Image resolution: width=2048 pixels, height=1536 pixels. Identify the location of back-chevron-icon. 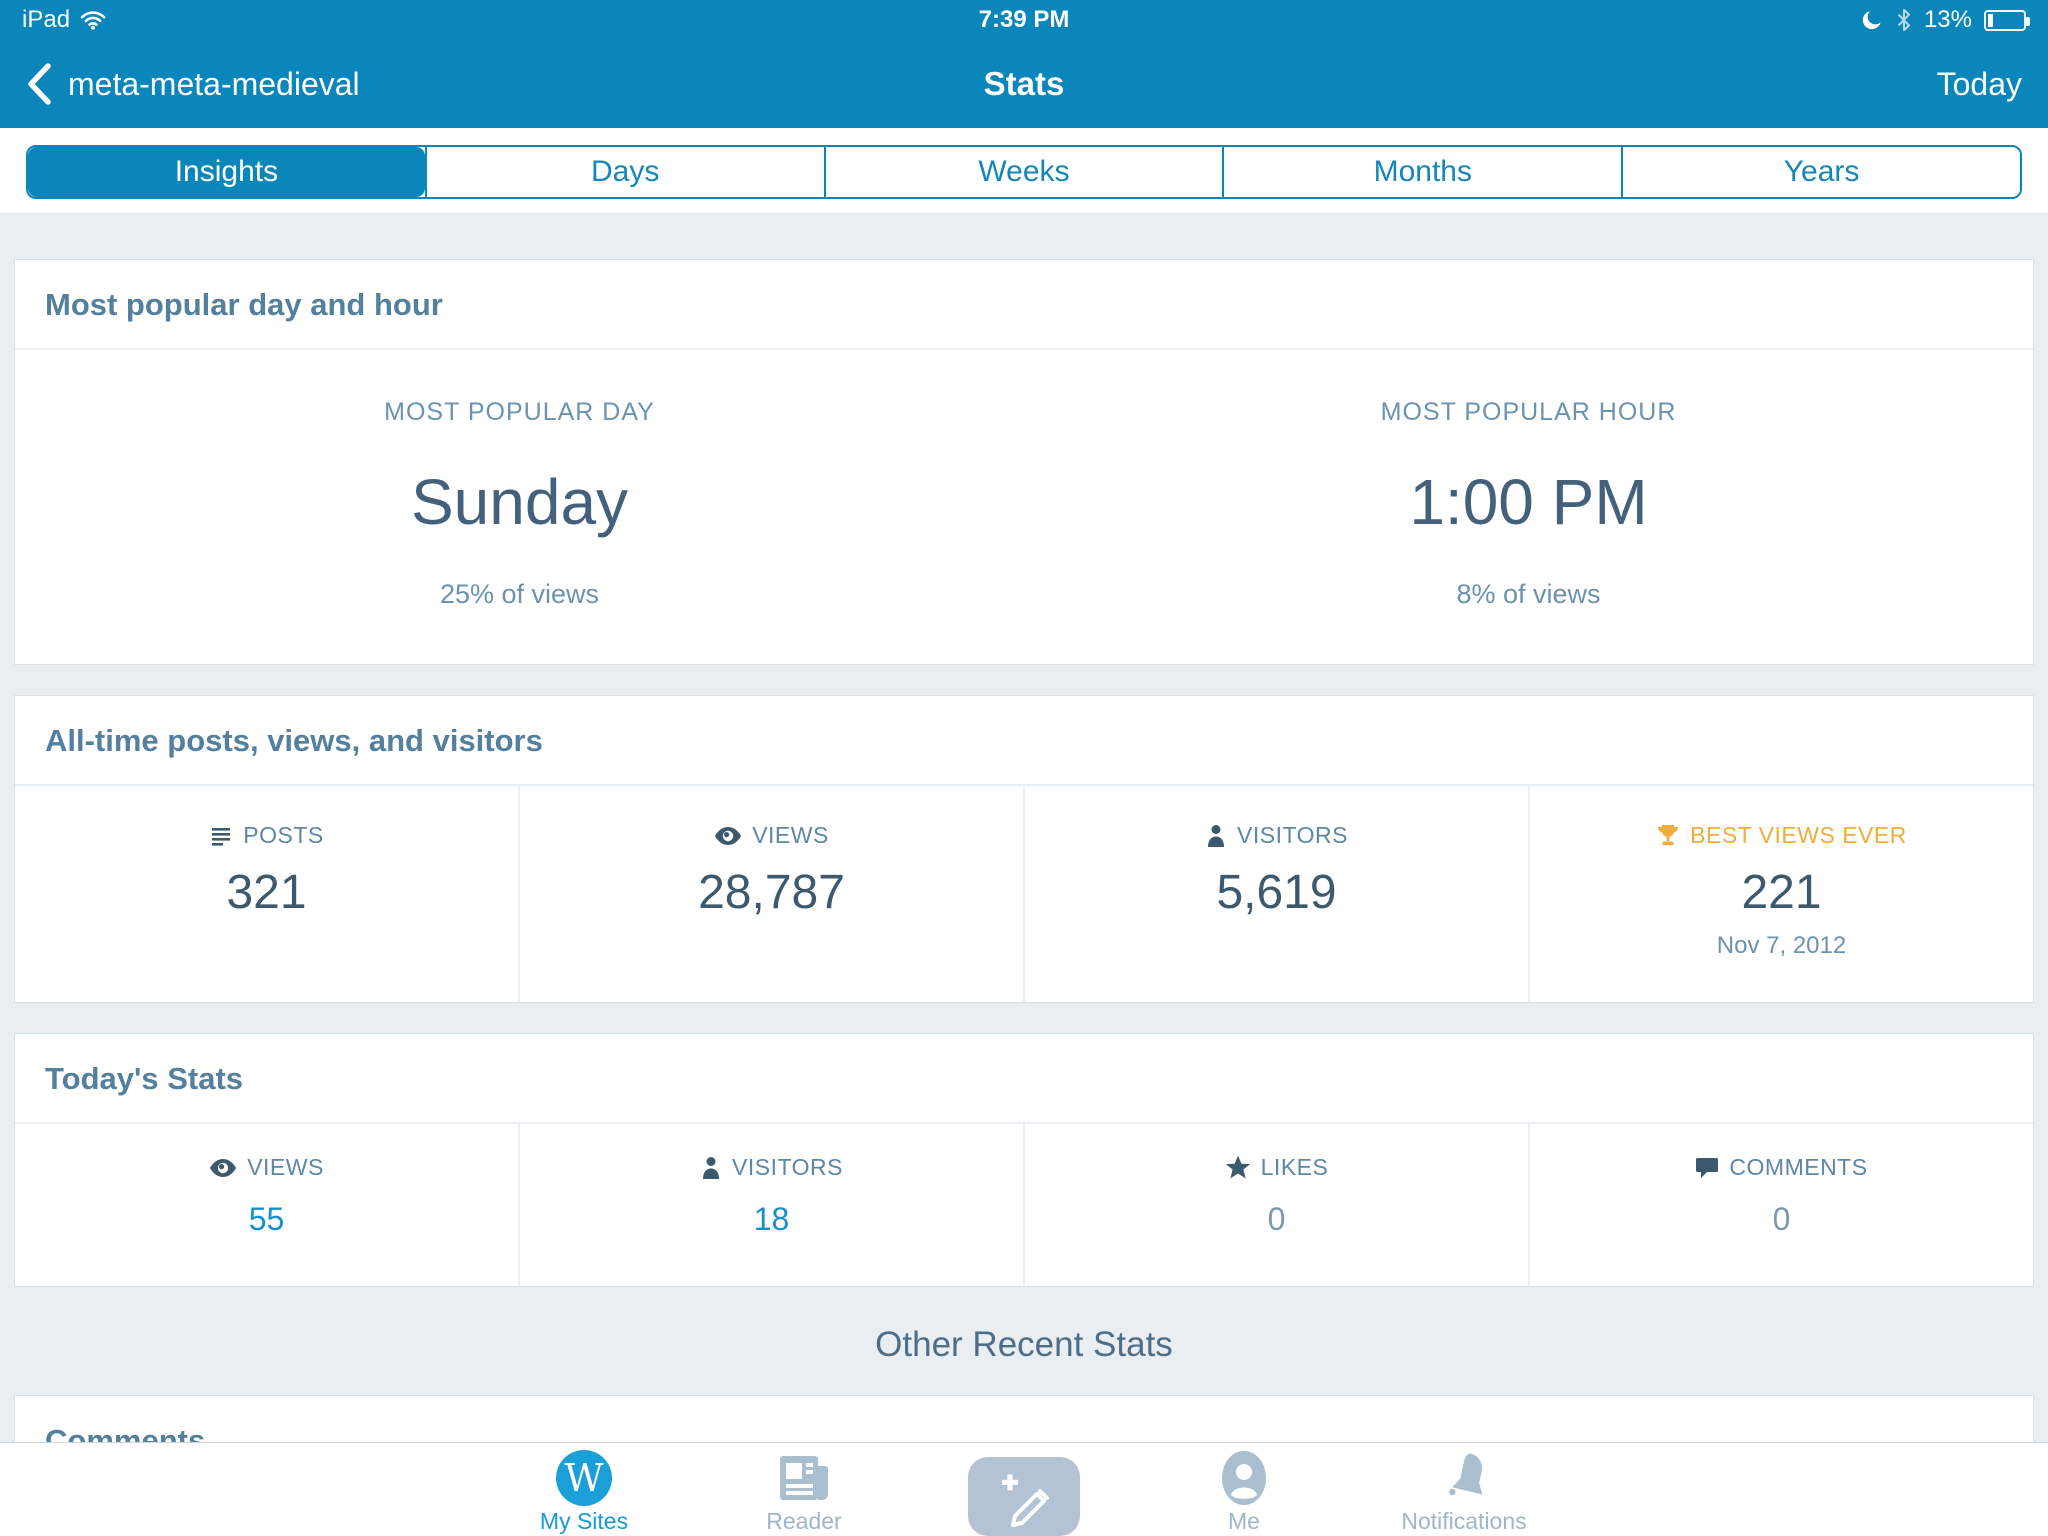
(39, 84).